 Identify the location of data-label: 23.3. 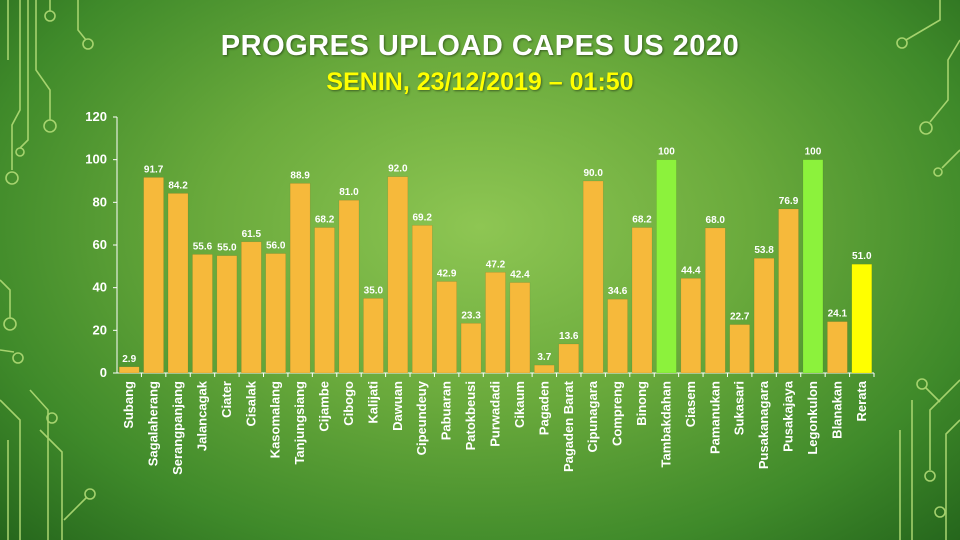
(471, 315).